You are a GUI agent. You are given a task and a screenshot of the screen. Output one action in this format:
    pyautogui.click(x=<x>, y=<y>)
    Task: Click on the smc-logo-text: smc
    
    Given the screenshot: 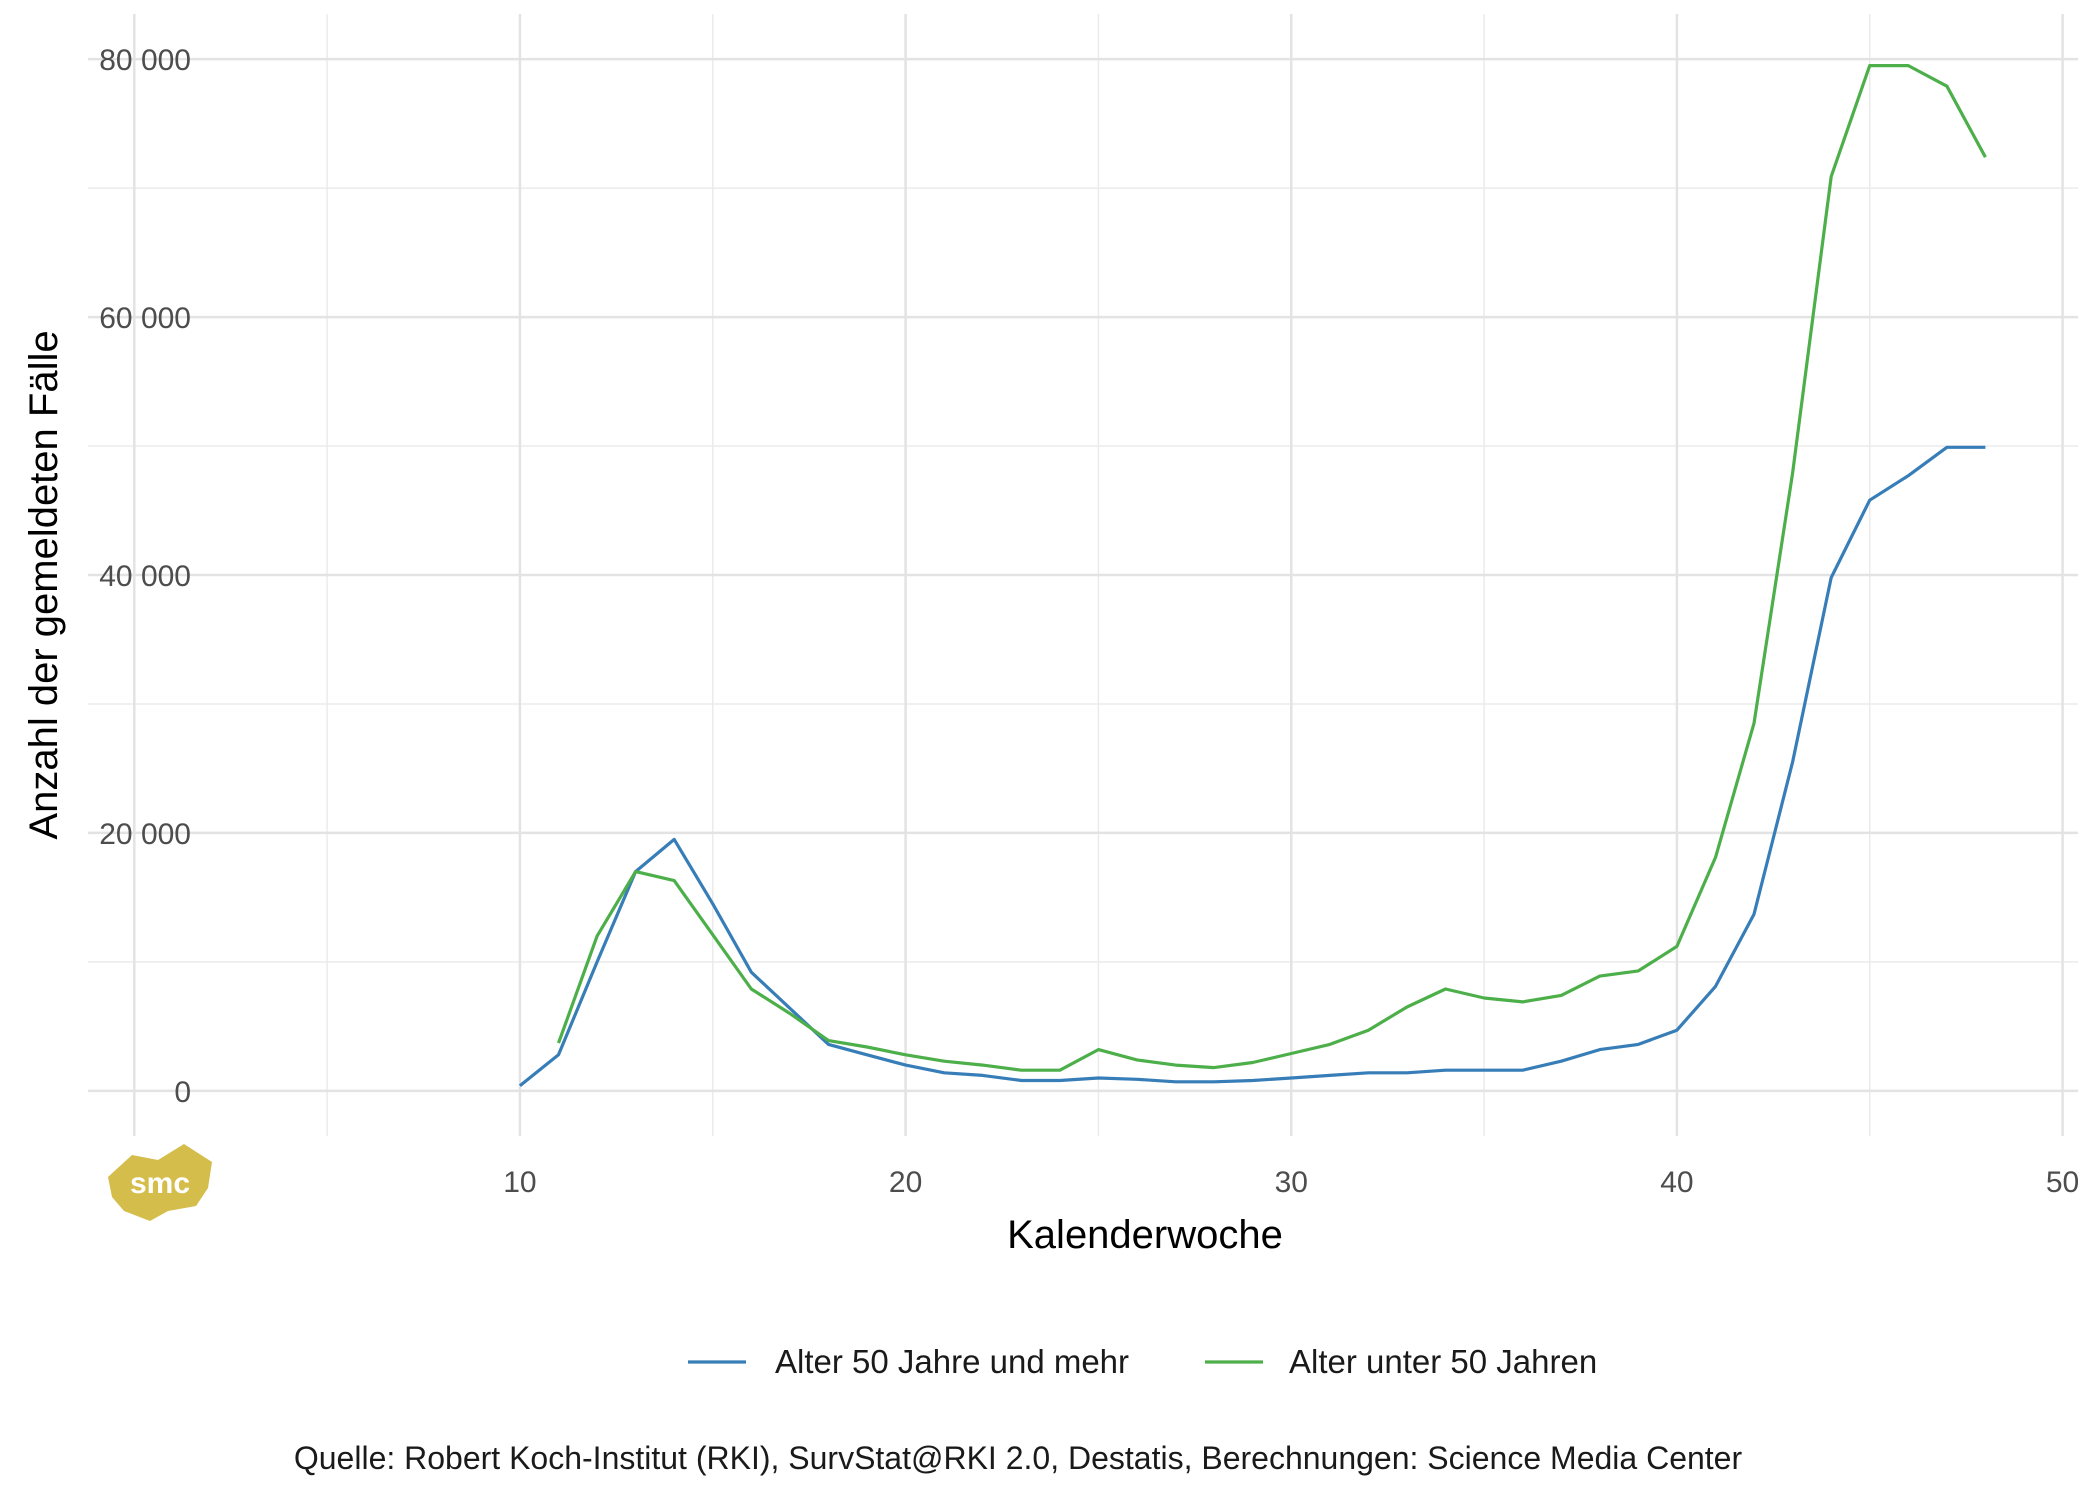 What is the action you would take?
    pyautogui.click(x=160, y=1183)
    